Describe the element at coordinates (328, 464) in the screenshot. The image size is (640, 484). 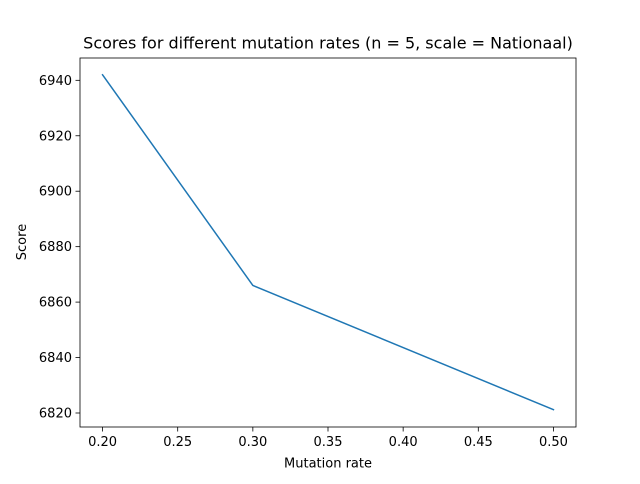
I see `x-axis-label: Mutation rate` at that location.